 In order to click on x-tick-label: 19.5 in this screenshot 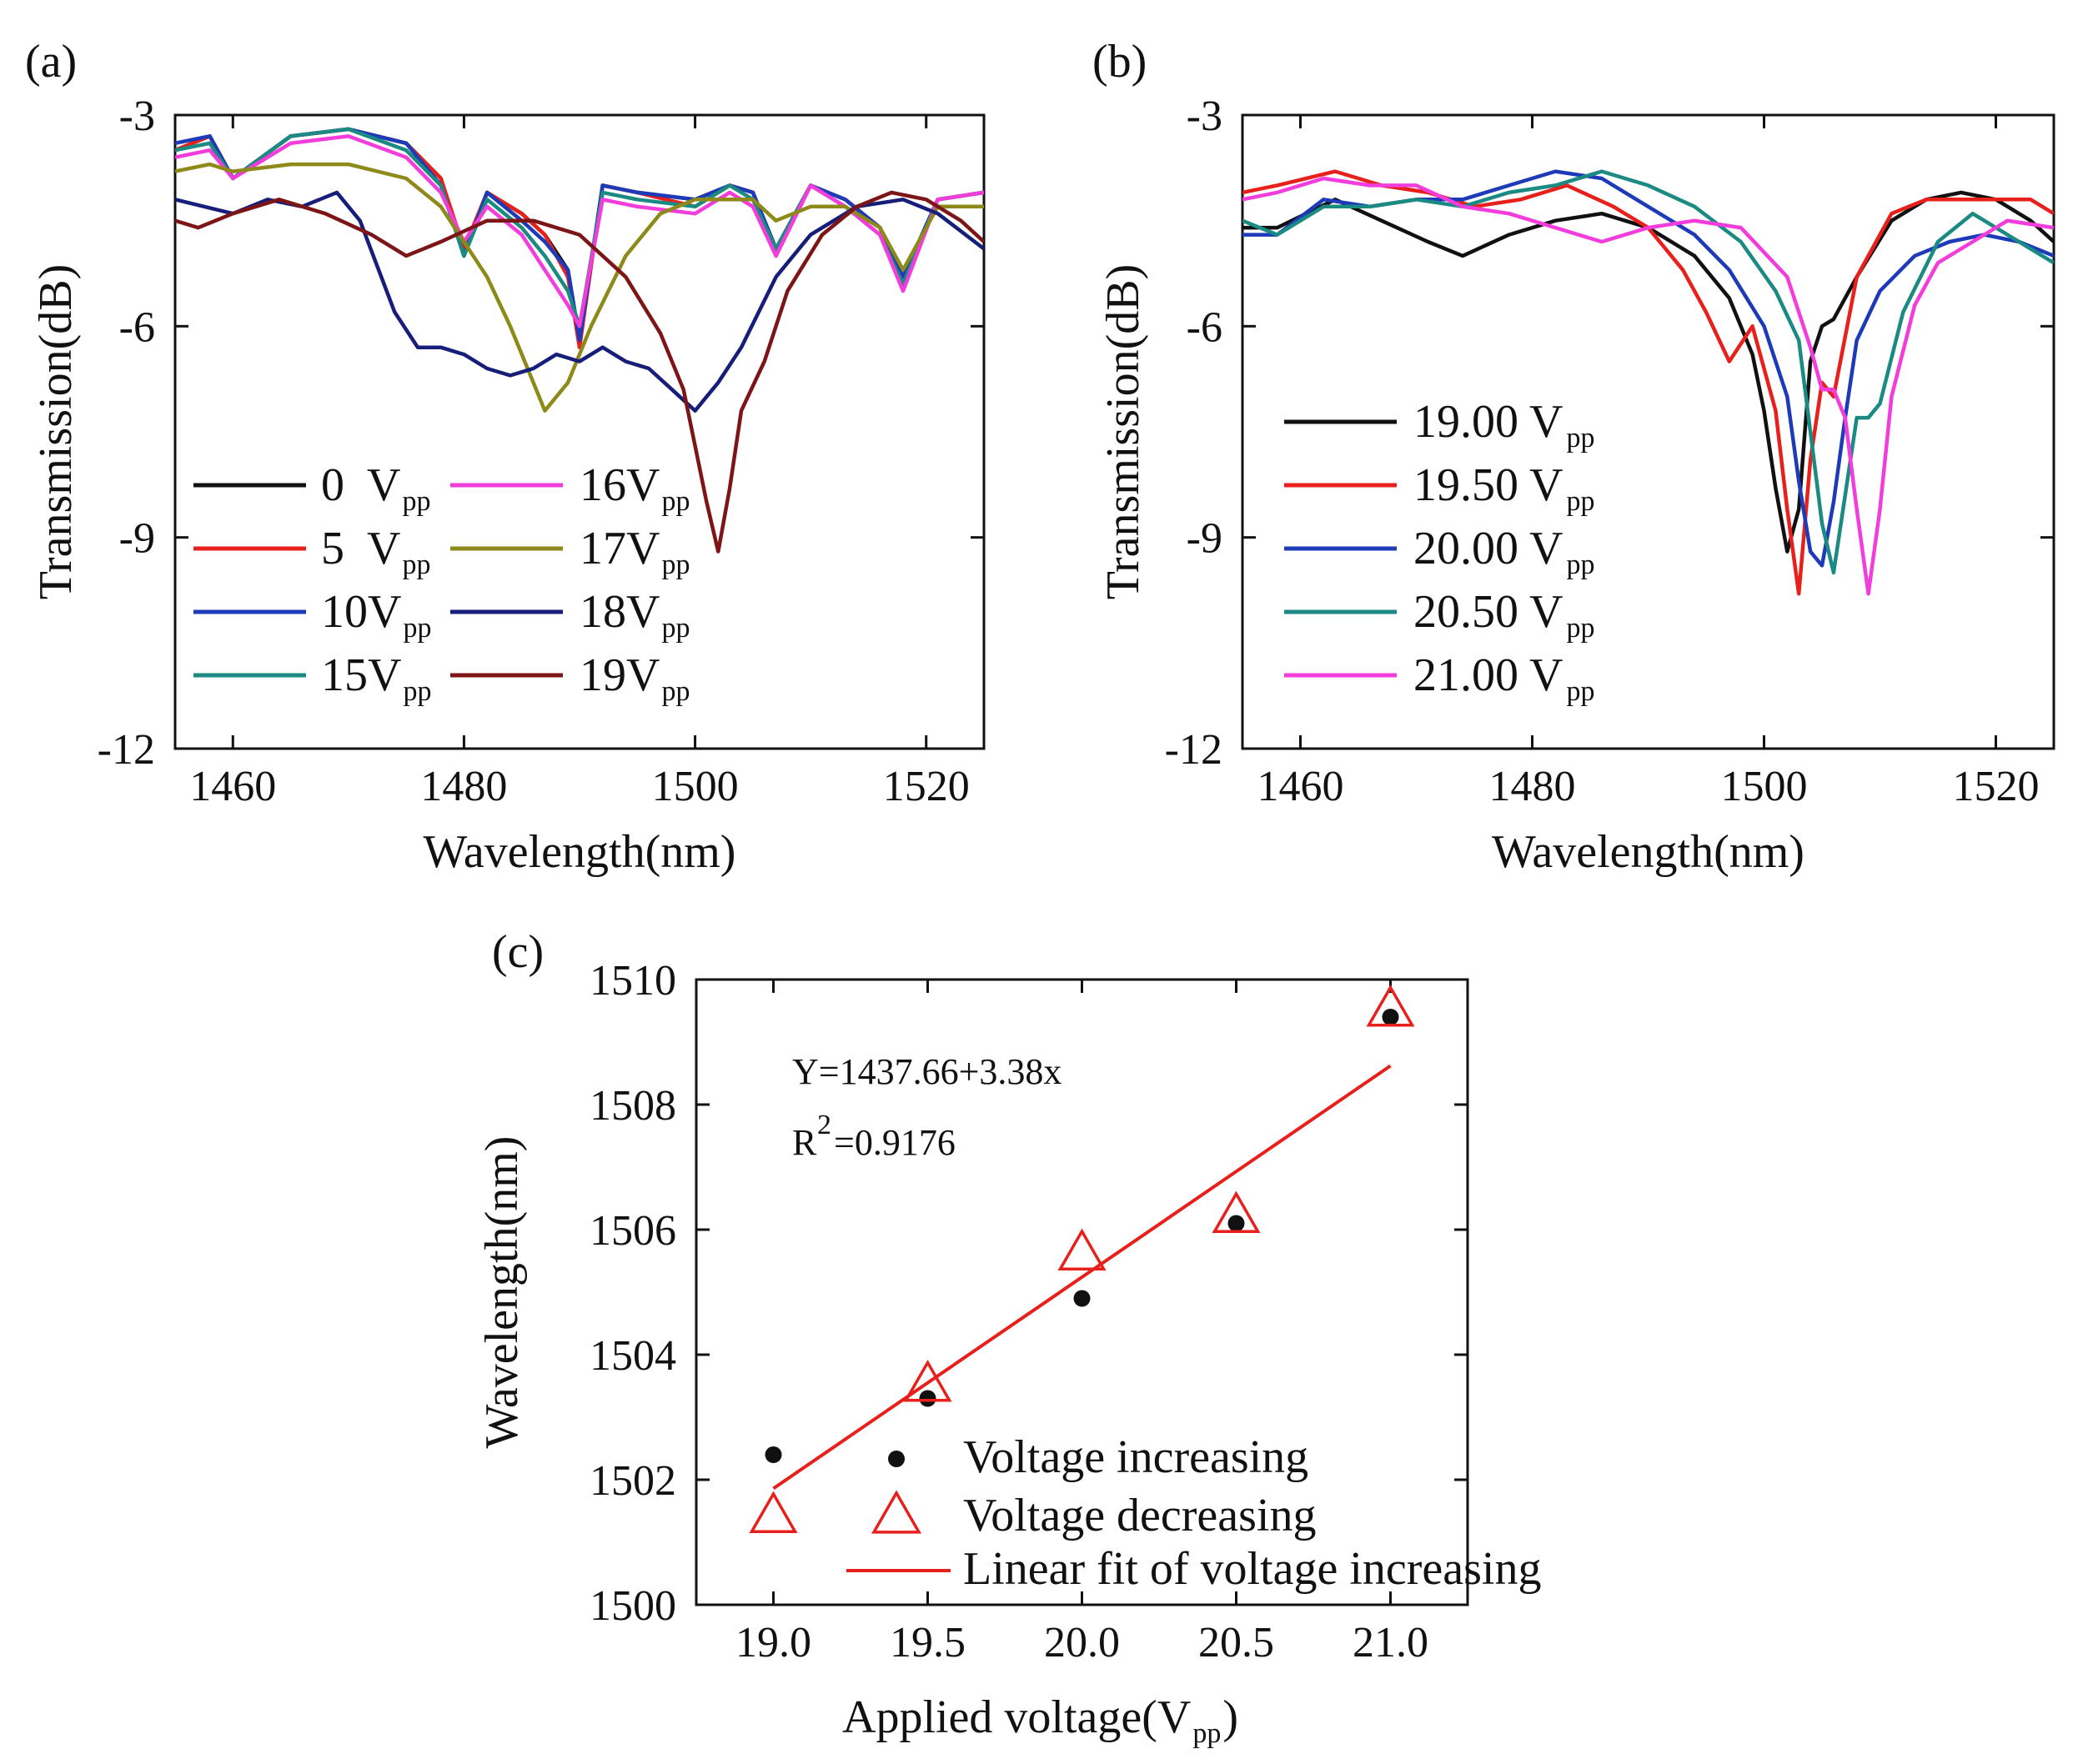, I will do `click(928, 1642)`.